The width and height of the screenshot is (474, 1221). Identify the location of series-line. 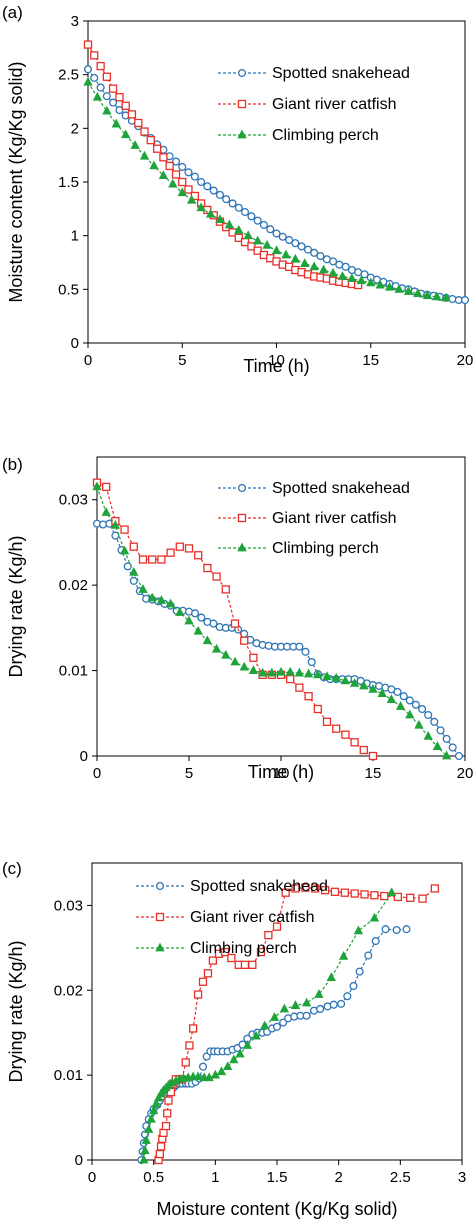
(267, 190).